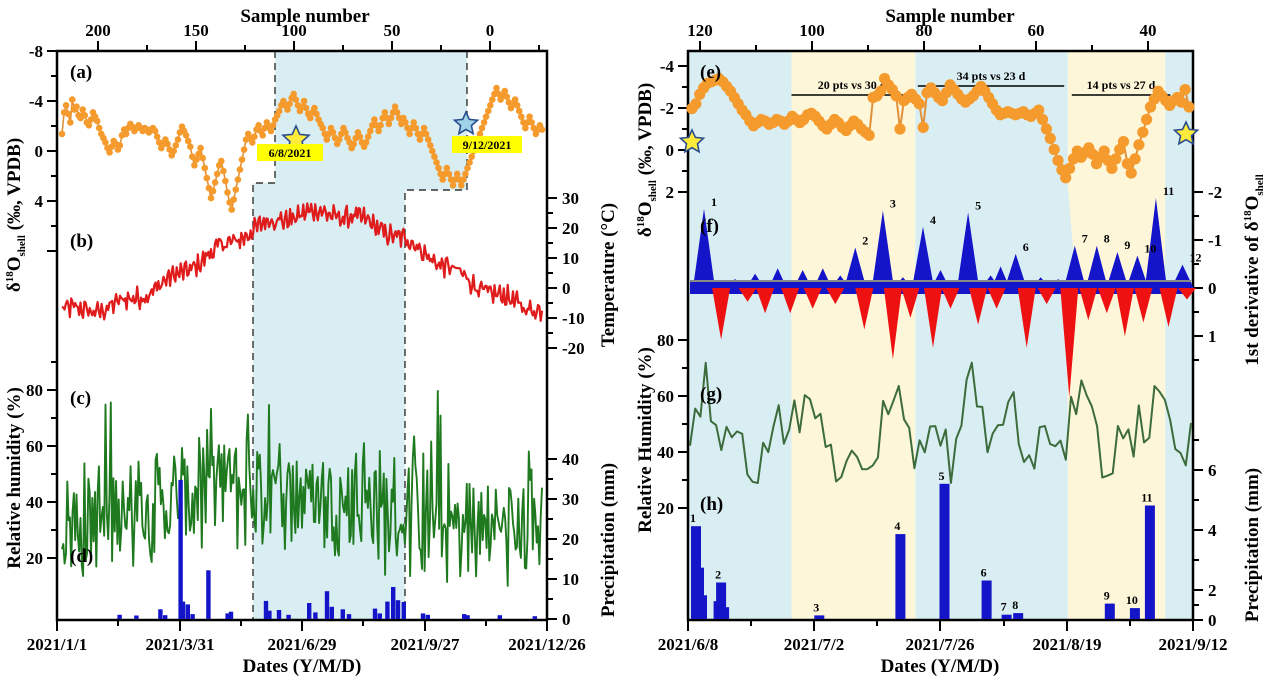 The height and width of the screenshot is (676, 1270). I want to click on left-axis-d18o-ticks, so click(52, 151).